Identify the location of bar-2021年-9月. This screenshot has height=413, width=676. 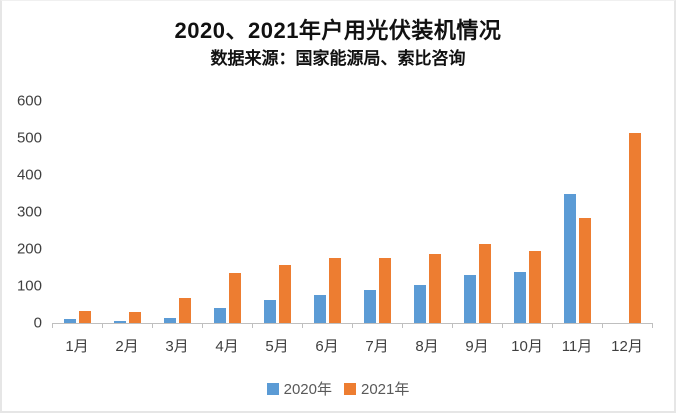
(485, 283).